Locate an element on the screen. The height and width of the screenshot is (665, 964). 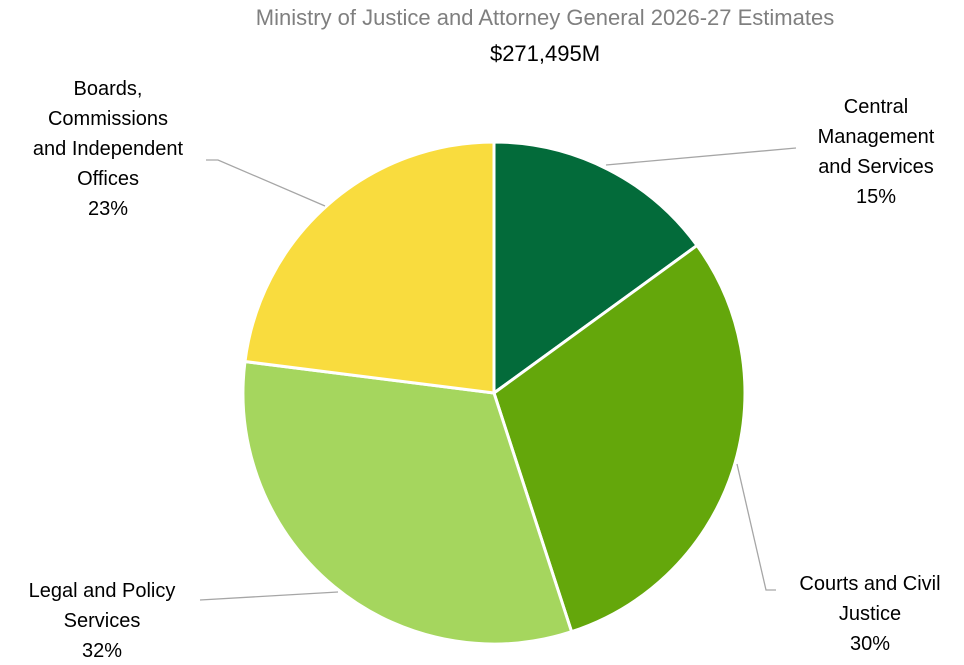
slice-name-line: Legal and Policy is located at coordinates (102, 591).